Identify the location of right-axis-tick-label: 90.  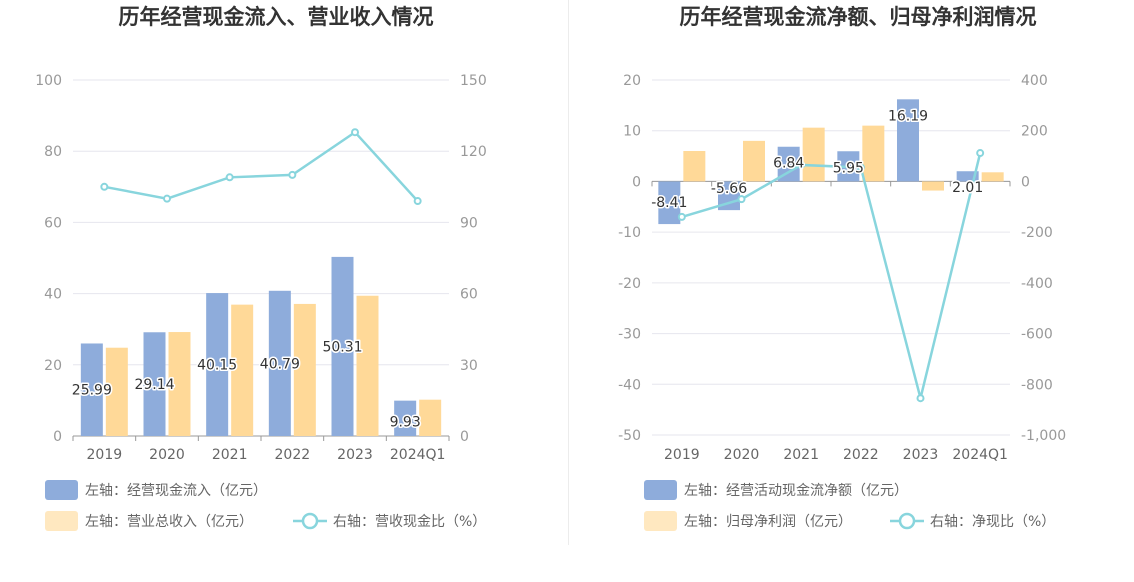
(469, 223).